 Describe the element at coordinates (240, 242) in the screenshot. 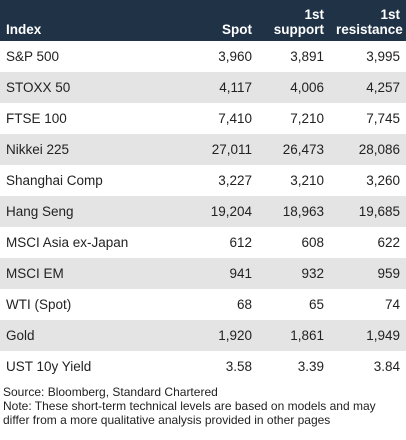

I see `cell-spot: 612` at that location.